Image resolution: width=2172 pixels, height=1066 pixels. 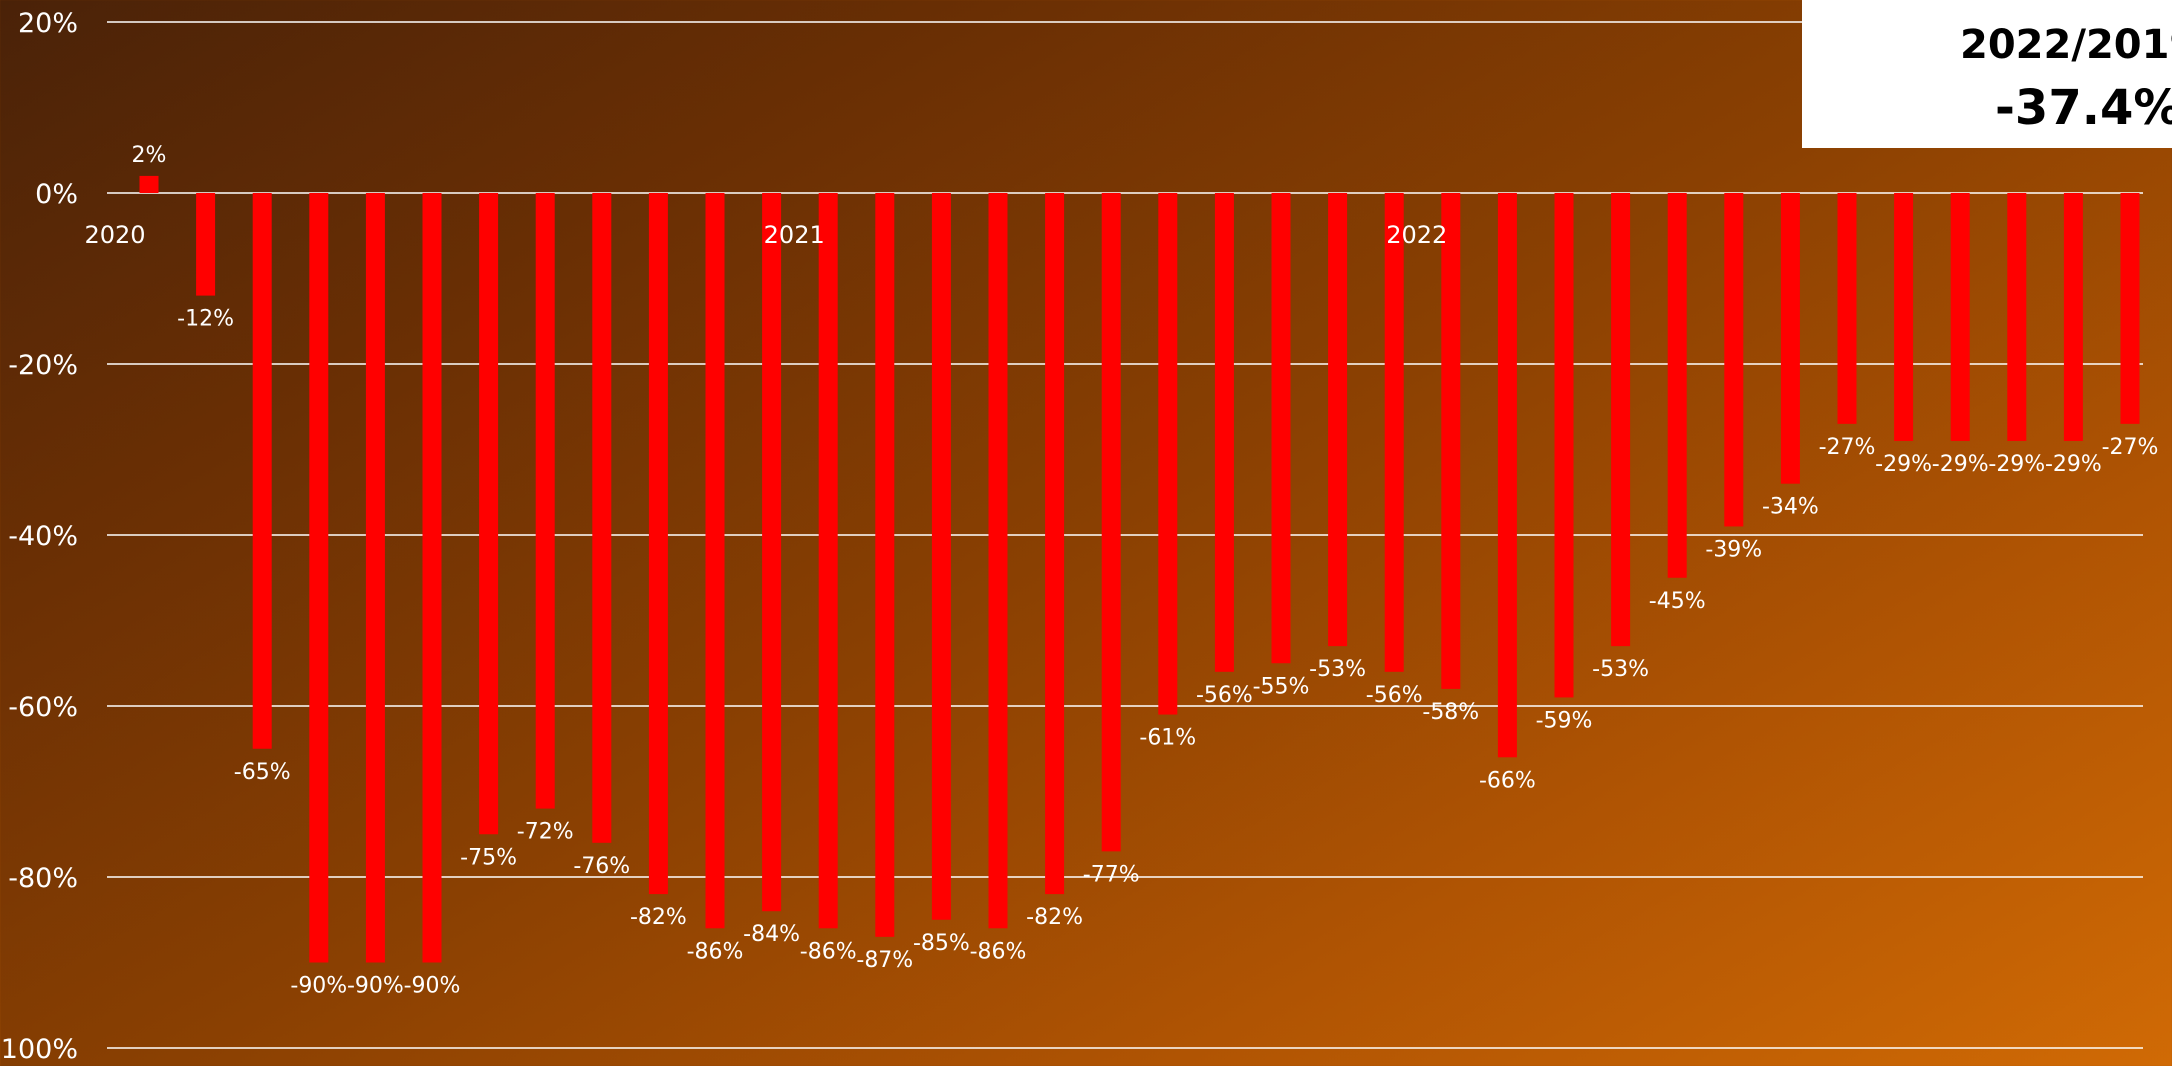 What do you see at coordinates (1416, 235) in the screenshot?
I see `year-label: 2022` at bounding box center [1416, 235].